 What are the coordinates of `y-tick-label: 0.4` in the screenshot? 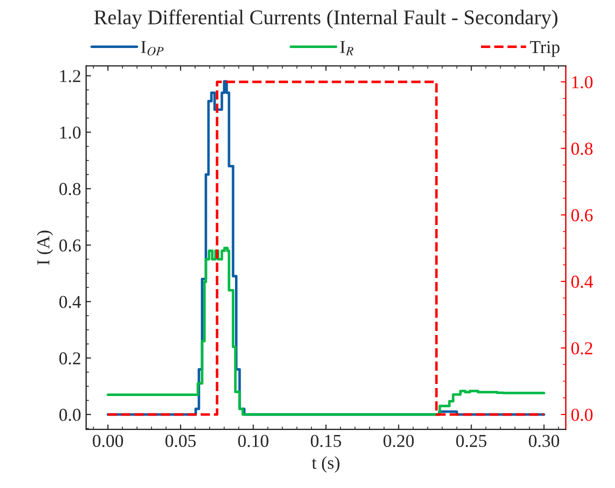 It's located at (70, 302).